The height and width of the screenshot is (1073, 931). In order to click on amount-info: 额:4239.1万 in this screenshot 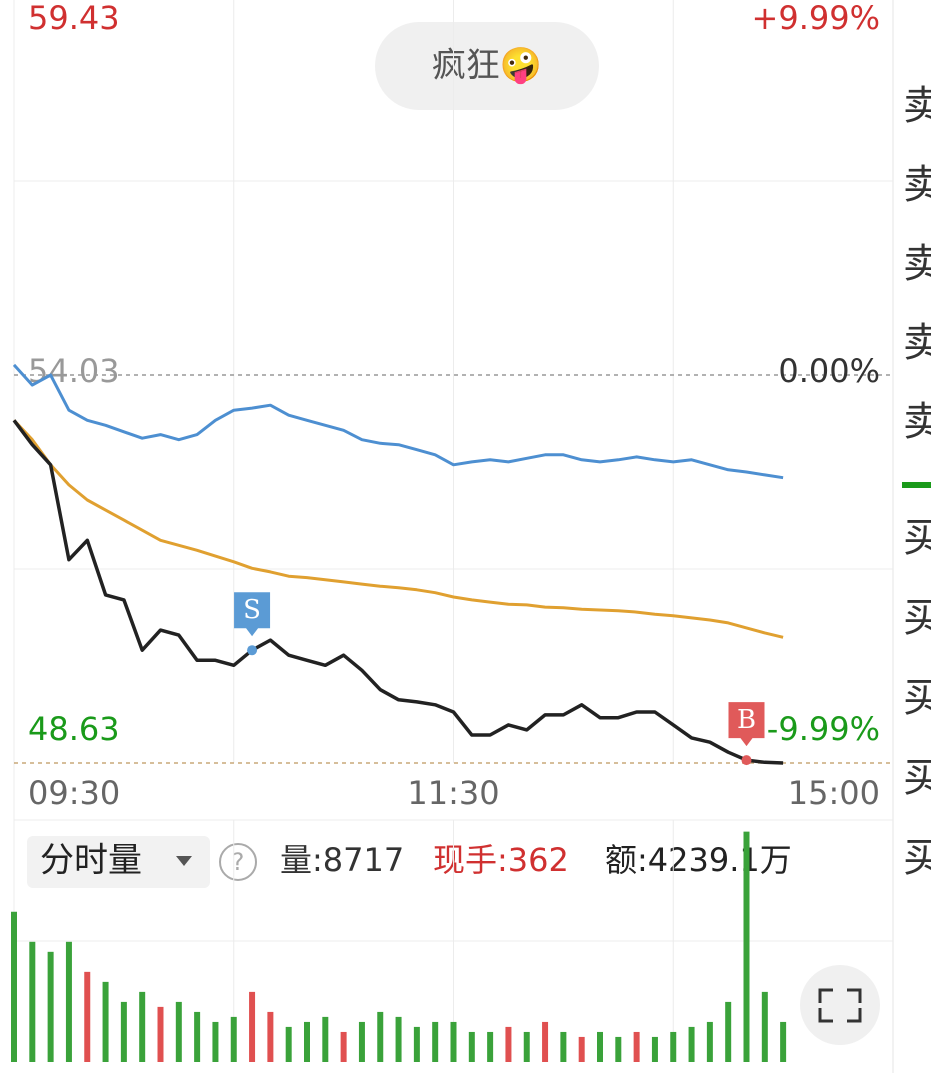, I will do `click(698, 860)`.